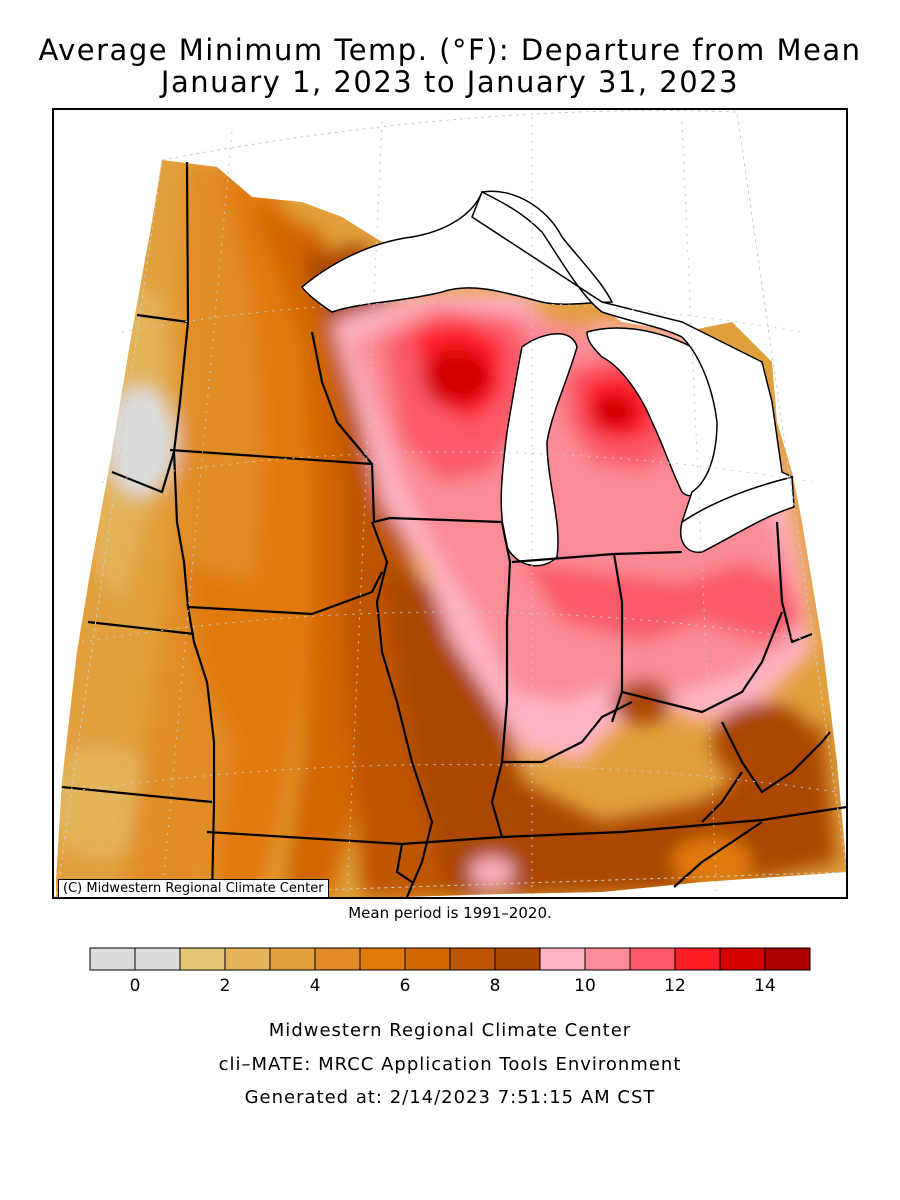 This screenshot has width=900, height=1200. Describe the element at coordinates (633, 357) in the screenshot. I see `canada-land` at that location.